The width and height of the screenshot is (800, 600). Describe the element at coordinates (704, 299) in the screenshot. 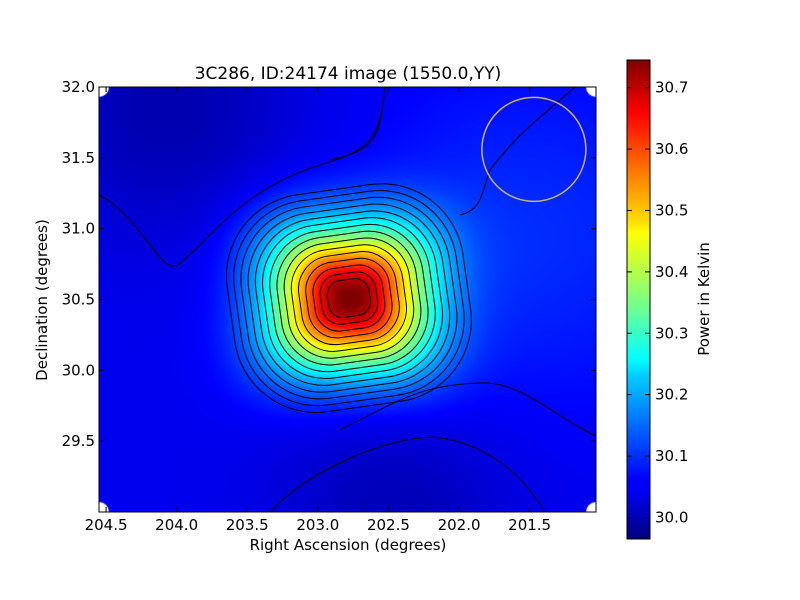

I see `colorbar-label: Power in Kelvin` at that location.